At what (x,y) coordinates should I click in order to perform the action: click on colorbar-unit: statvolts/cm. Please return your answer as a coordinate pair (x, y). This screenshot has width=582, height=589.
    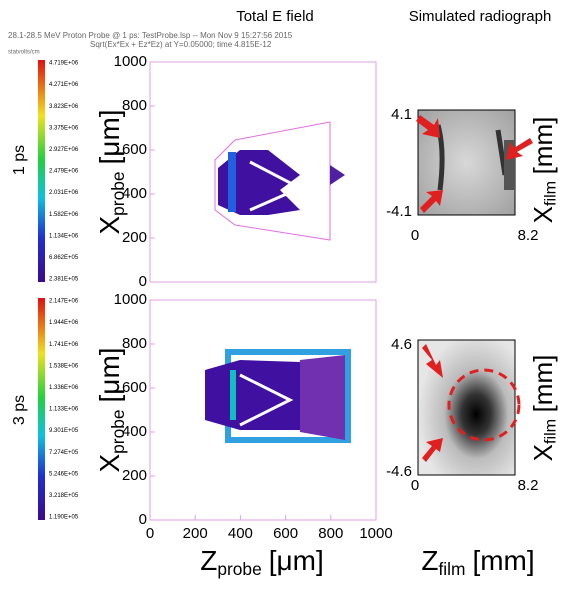
    Looking at the image, I should click on (24, 53).